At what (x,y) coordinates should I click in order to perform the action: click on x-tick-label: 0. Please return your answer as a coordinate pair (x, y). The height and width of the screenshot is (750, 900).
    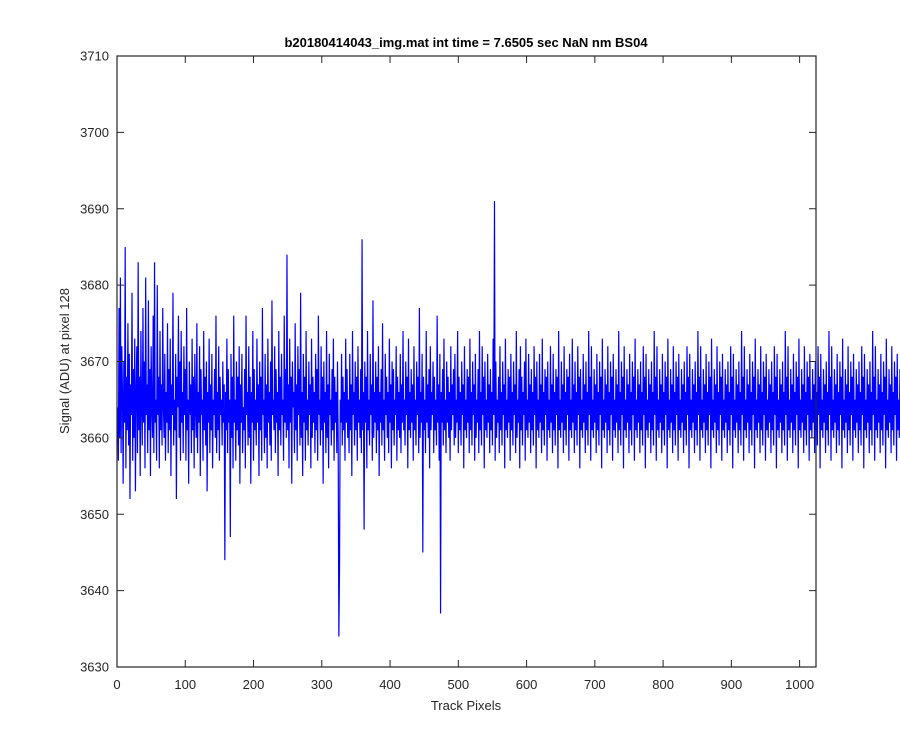
    Looking at the image, I should click on (116, 684).